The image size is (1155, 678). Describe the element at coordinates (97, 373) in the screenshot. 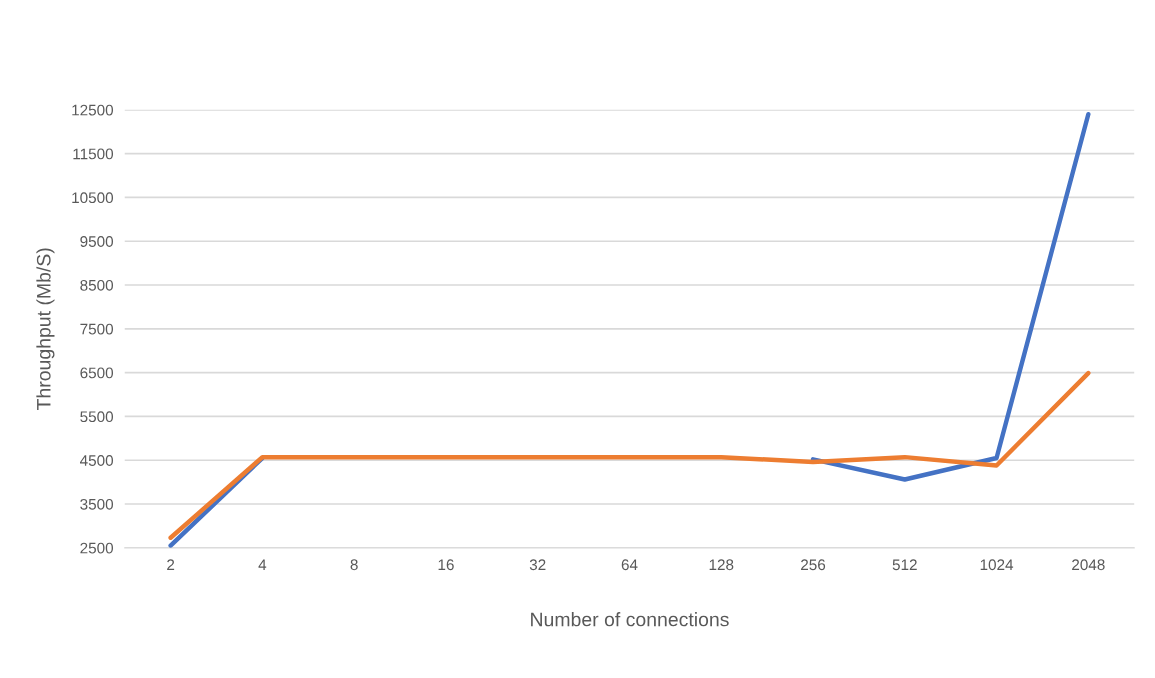

I see `y-tick-label: 6500` at that location.